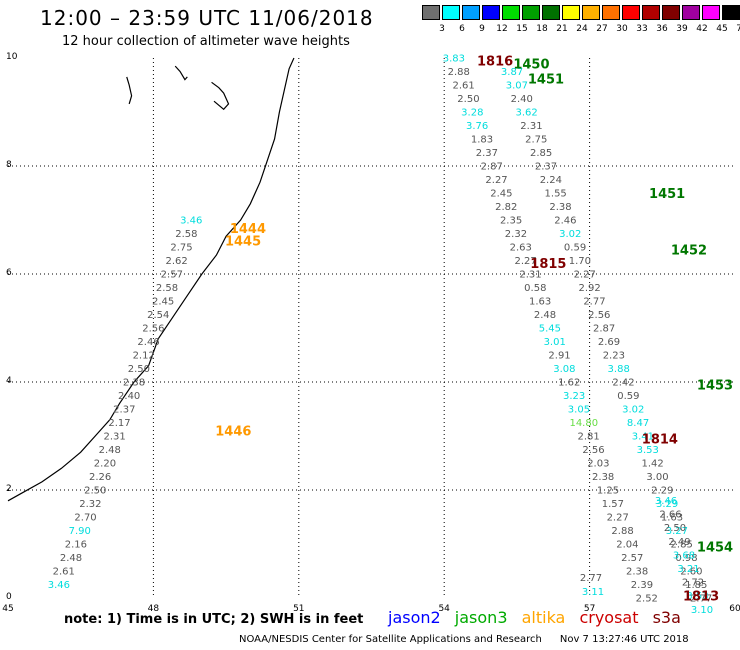 Image resolution: width=740 pixels, height=650 pixels. What do you see at coordinates (220, 96) in the screenshot?
I see `island-outline` at bounding box center [220, 96].